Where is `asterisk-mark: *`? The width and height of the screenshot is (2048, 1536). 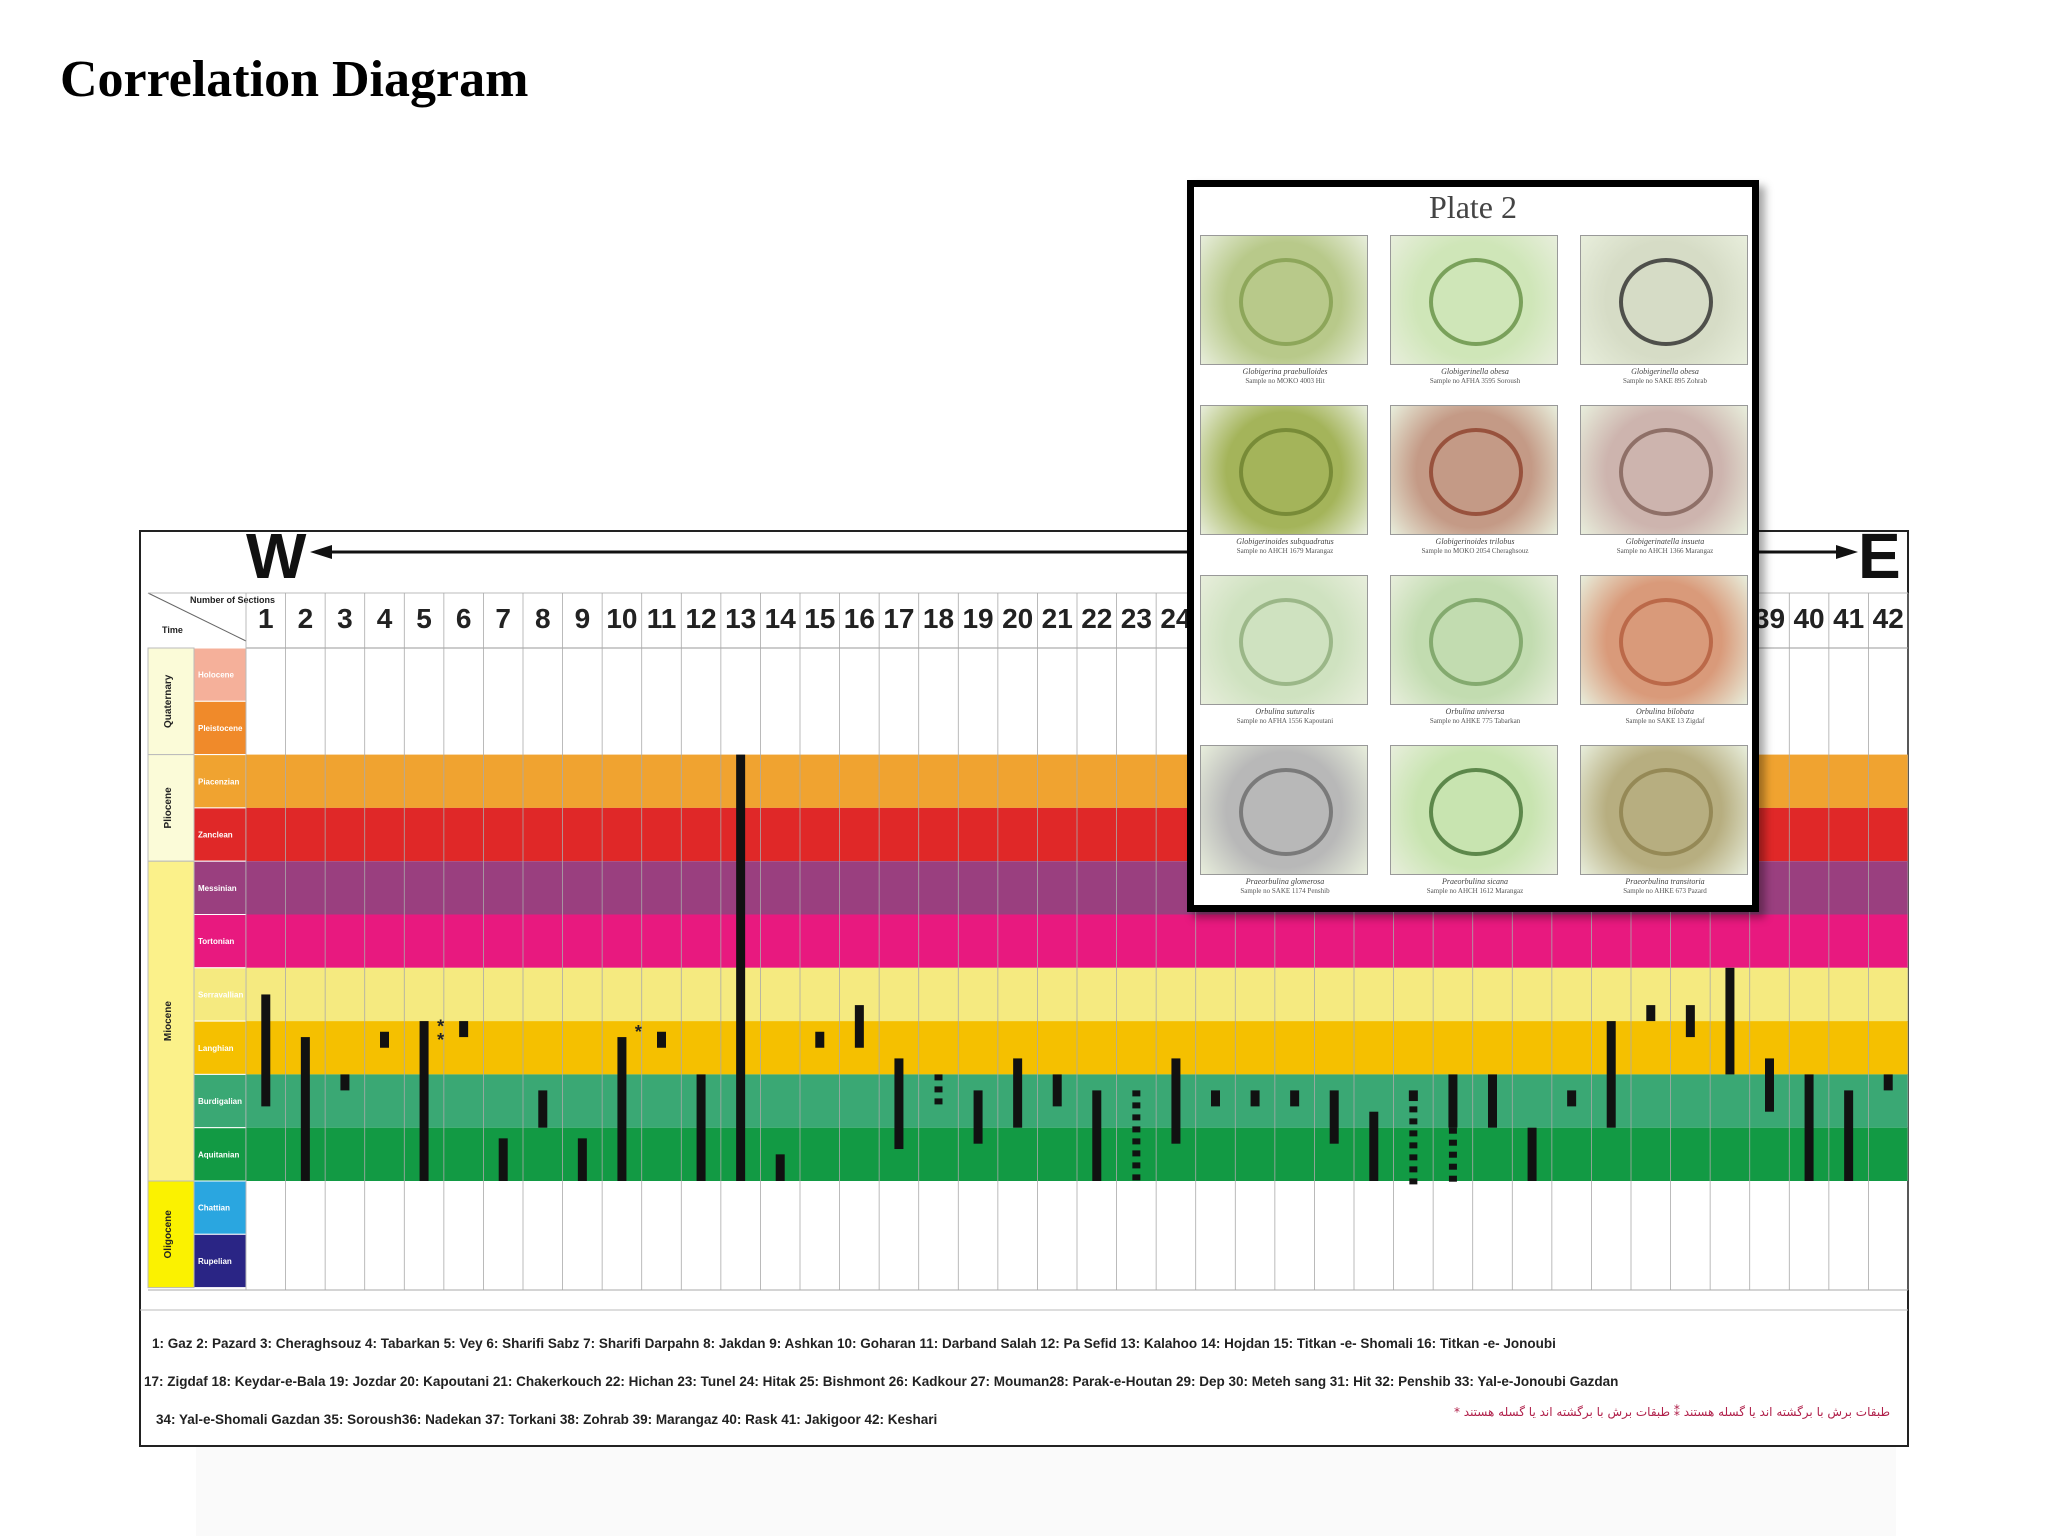
asterisk-mark: * is located at coordinates (638, 1032).